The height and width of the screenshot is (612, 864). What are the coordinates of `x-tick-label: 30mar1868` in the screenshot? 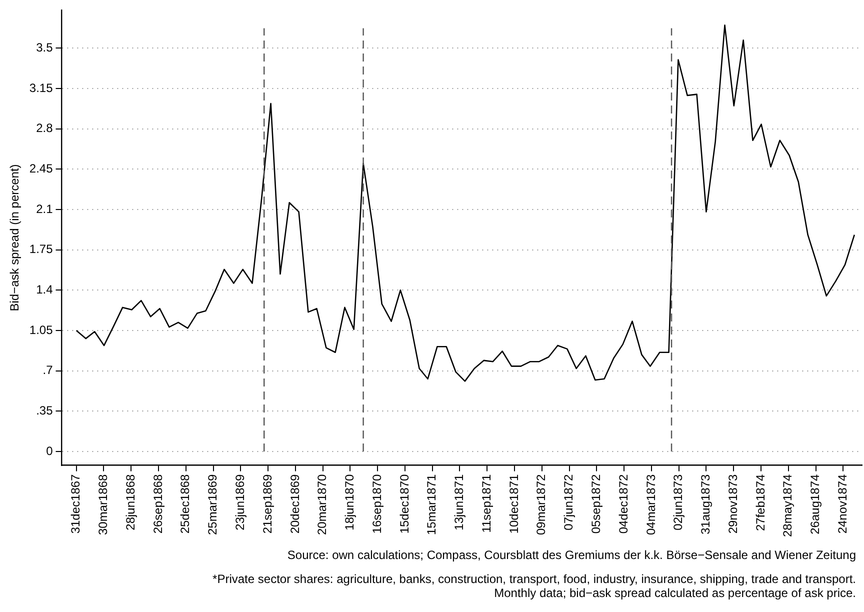 It's located at (103, 505).